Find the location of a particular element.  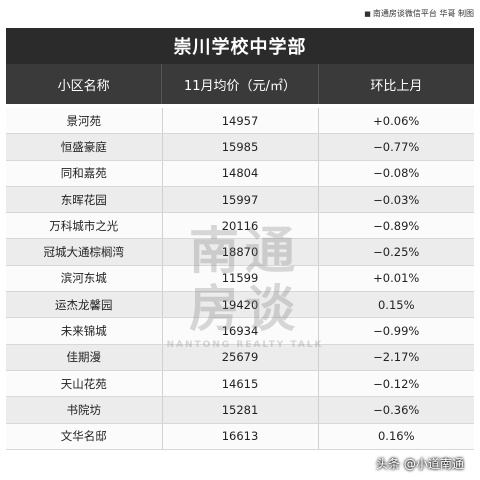

mom-change-cell: −2.17% is located at coordinates (396, 357).